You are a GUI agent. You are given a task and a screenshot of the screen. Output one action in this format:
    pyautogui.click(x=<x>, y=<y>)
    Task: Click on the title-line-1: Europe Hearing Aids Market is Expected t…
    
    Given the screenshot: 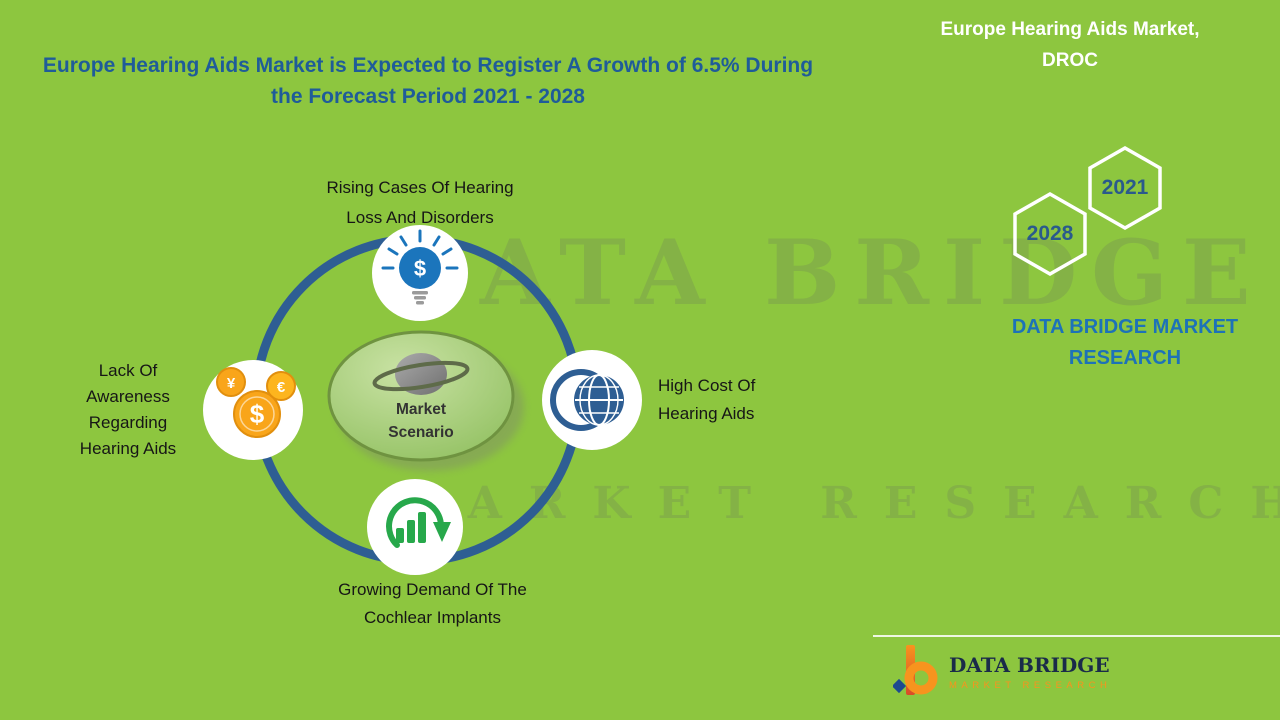 What is the action you would take?
    pyautogui.click(x=428, y=65)
    